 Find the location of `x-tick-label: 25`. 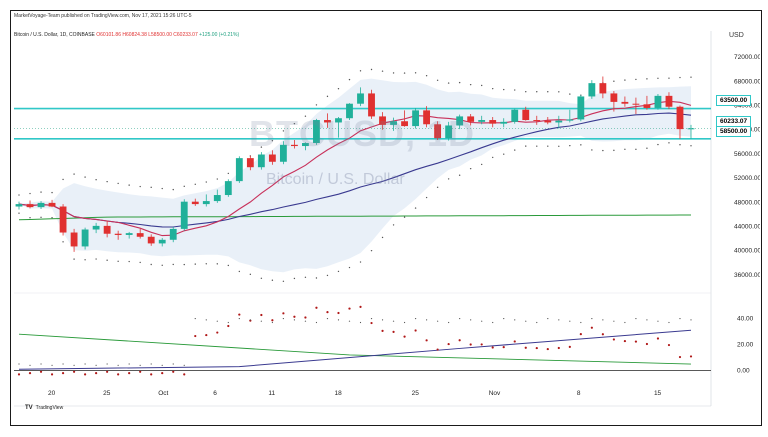

x-tick-label: 25 is located at coordinates (416, 393).